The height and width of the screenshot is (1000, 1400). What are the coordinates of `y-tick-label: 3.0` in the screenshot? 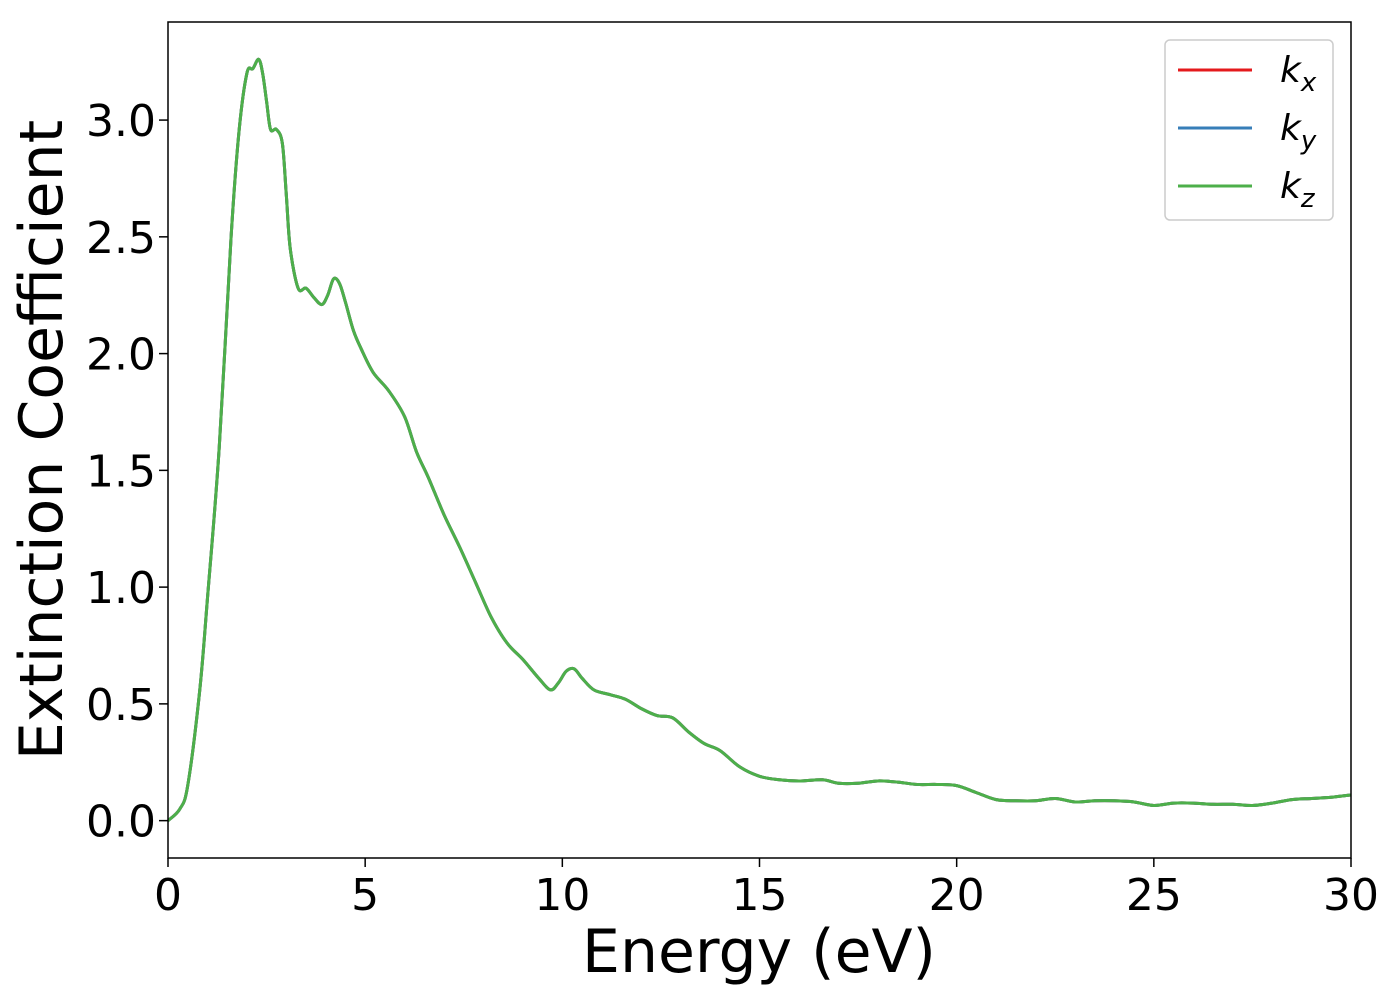 It's located at (121, 121).